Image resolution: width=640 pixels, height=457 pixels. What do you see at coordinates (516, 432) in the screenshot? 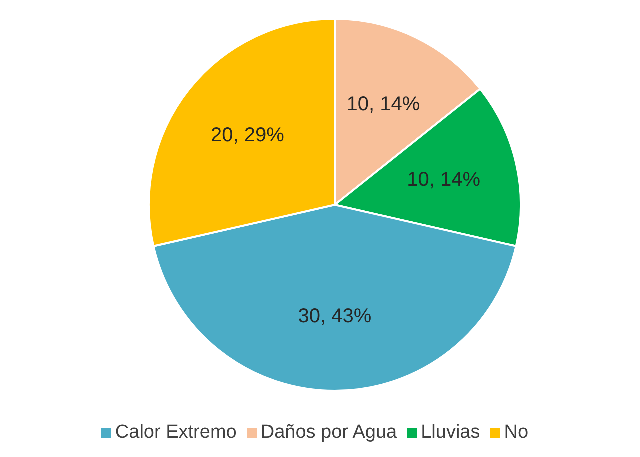
I see `legend-label: No` at bounding box center [516, 432].